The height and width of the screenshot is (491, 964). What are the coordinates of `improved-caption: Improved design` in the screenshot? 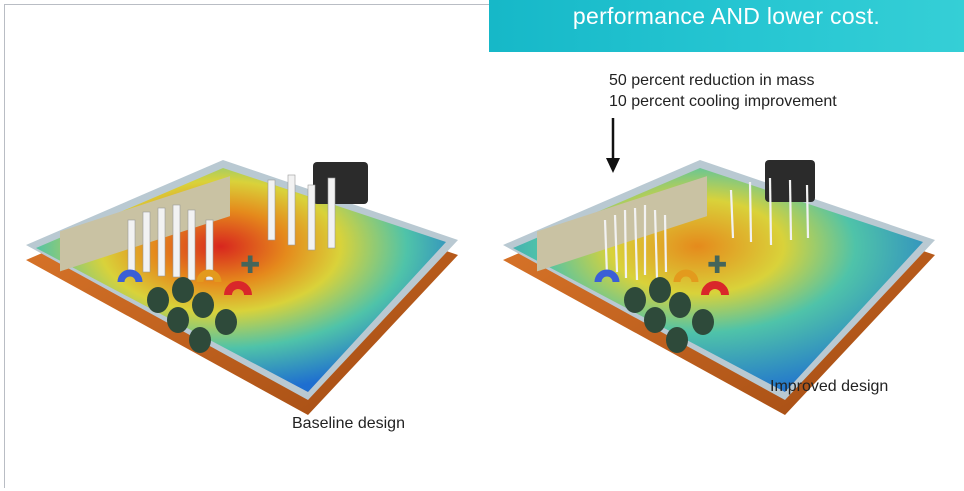 It's located at (829, 386).